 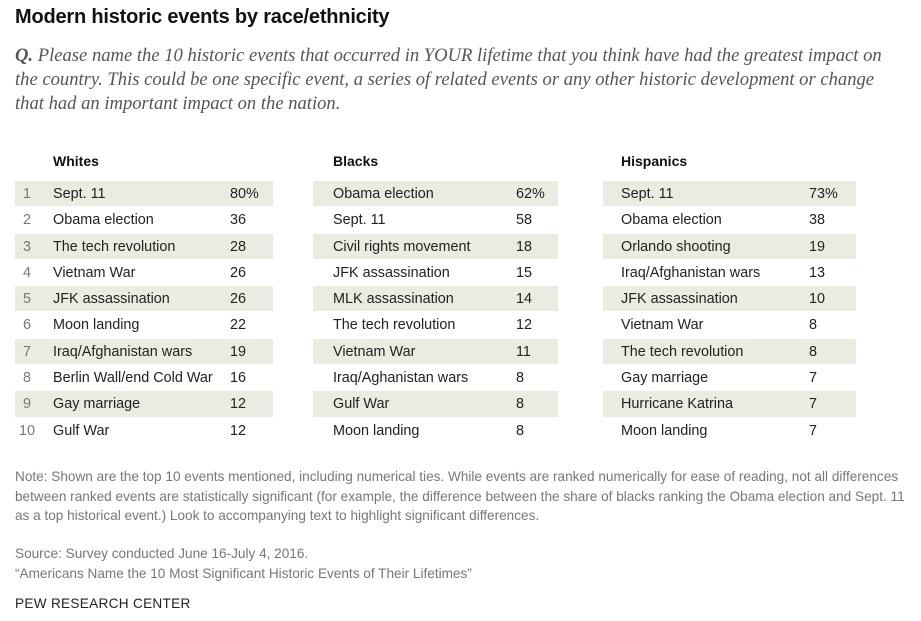 What do you see at coordinates (817, 246) in the screenshot?
I see `event-percentage: 19` at bounding box center [817, 246].